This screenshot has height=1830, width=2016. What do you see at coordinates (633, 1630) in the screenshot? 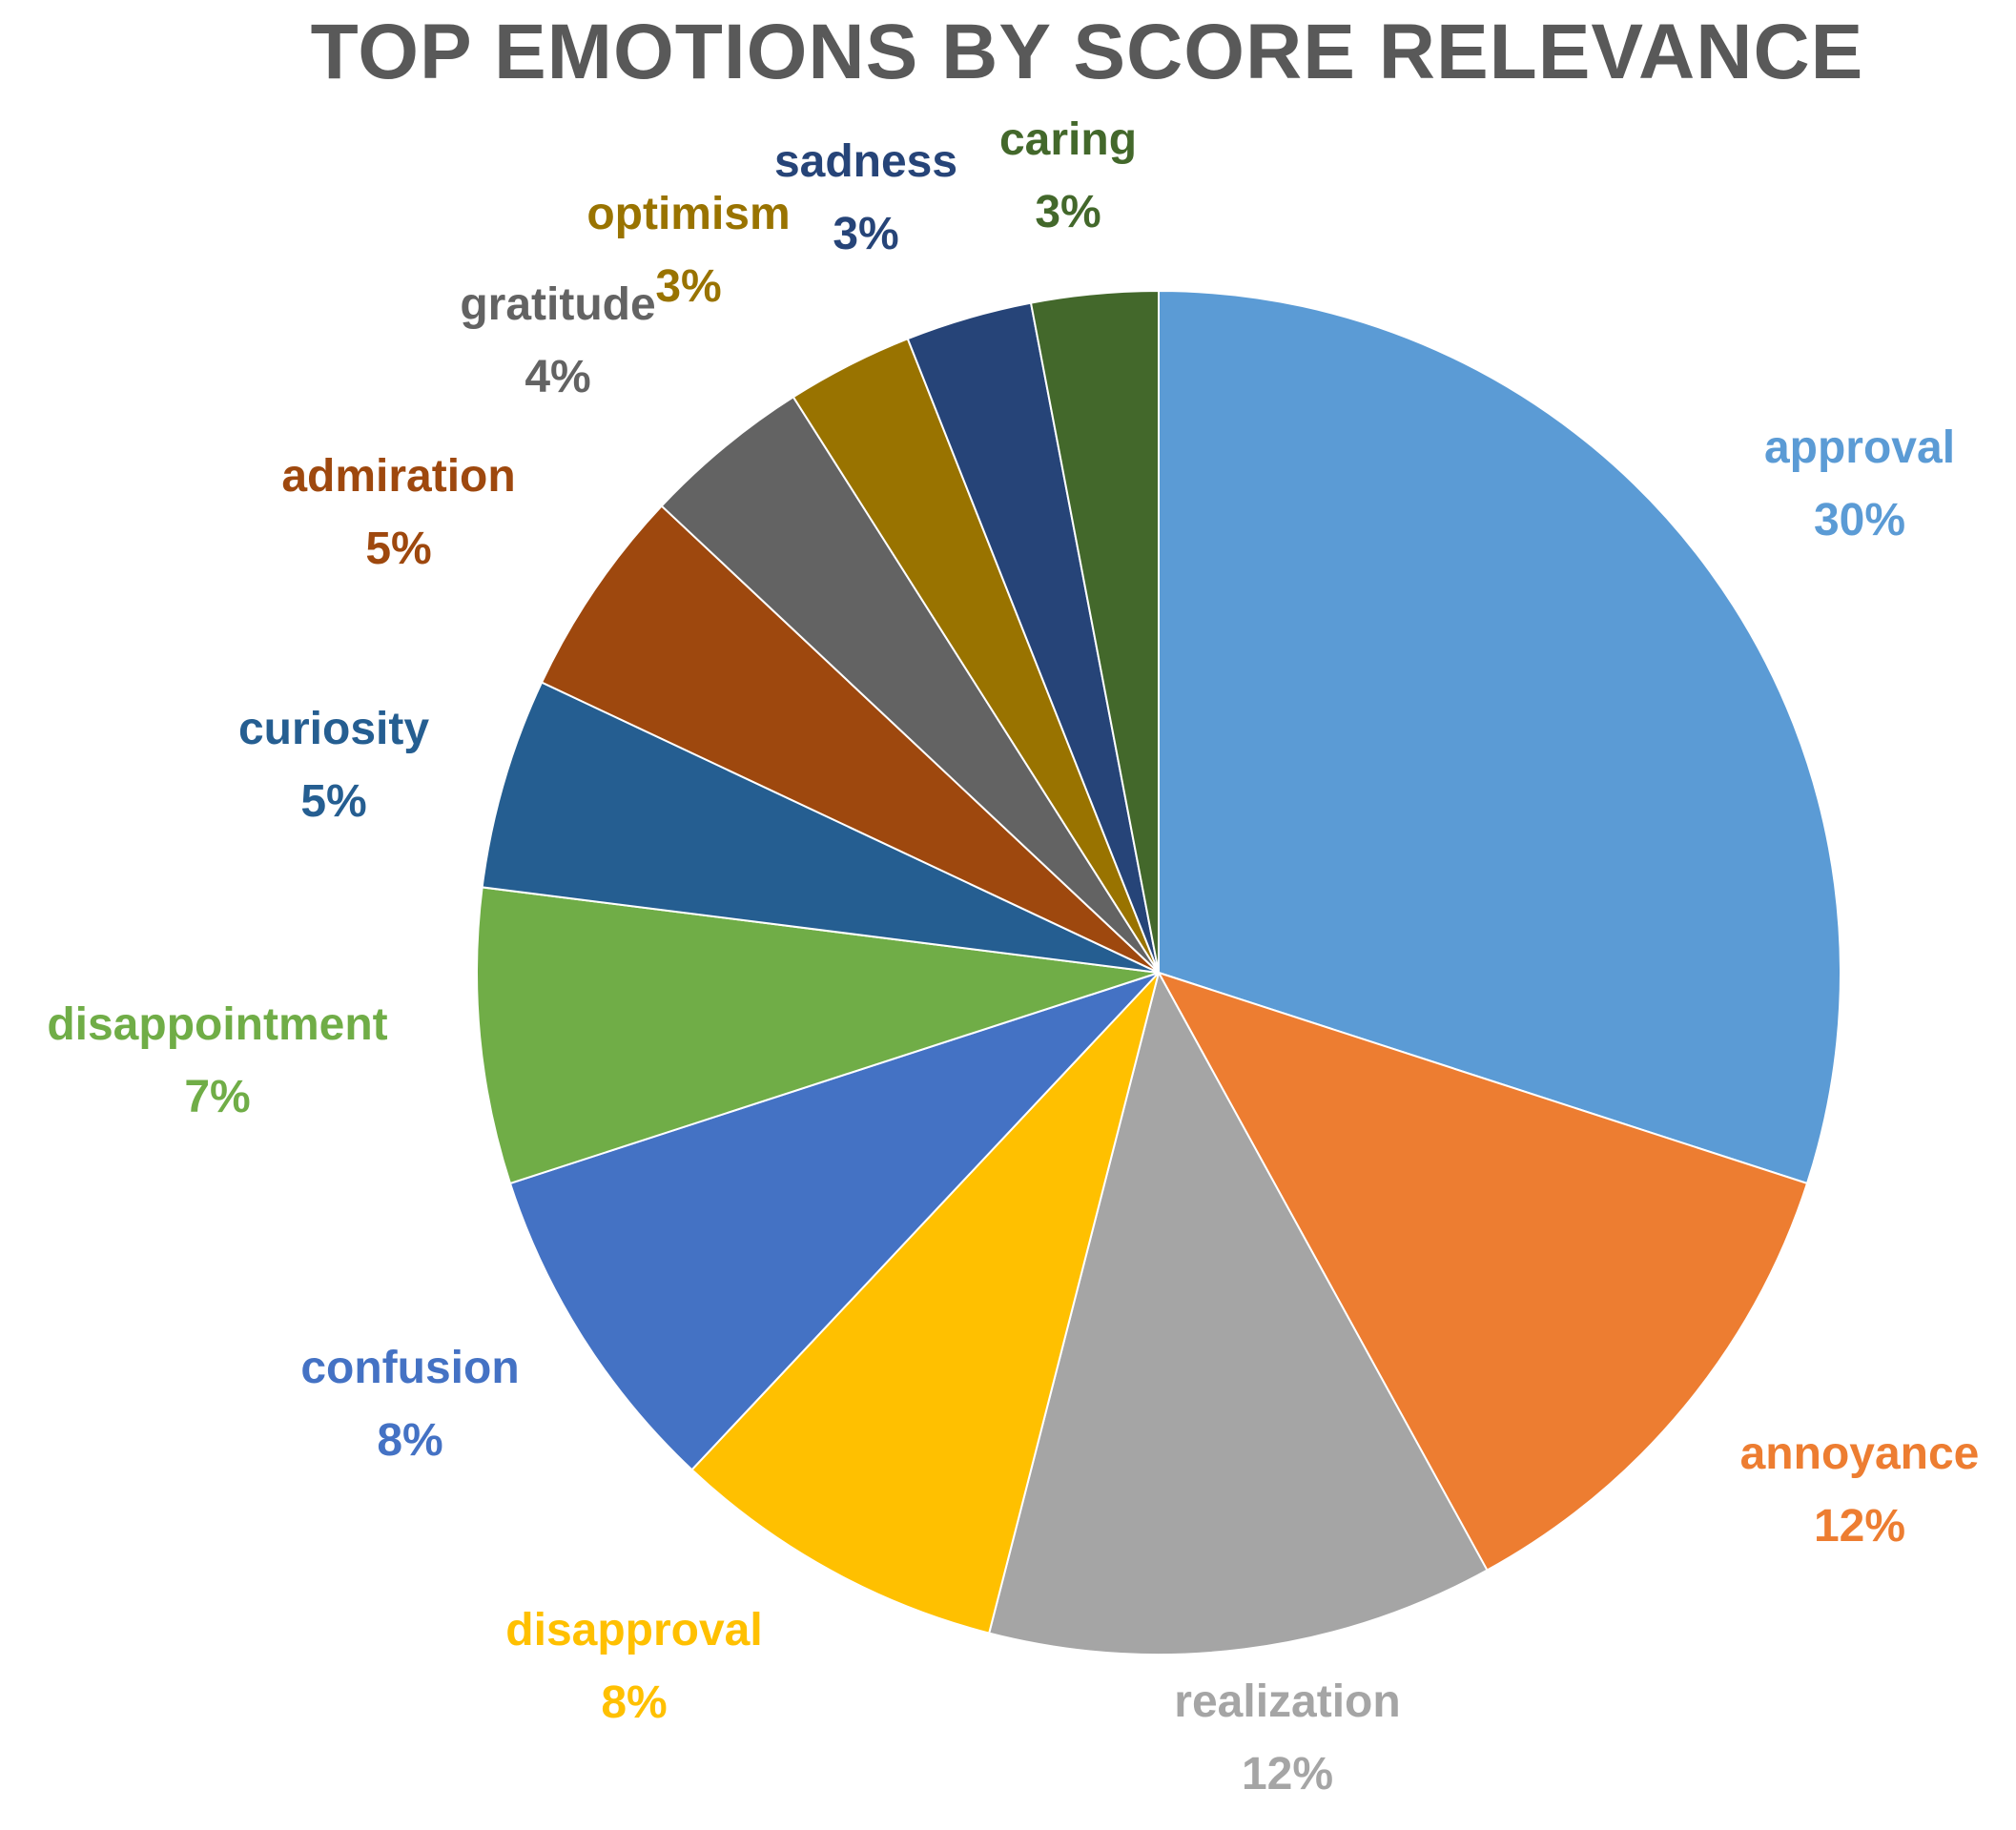
I see `slice-label-disapproval: disapproval` at bounding box center [633, 1630].